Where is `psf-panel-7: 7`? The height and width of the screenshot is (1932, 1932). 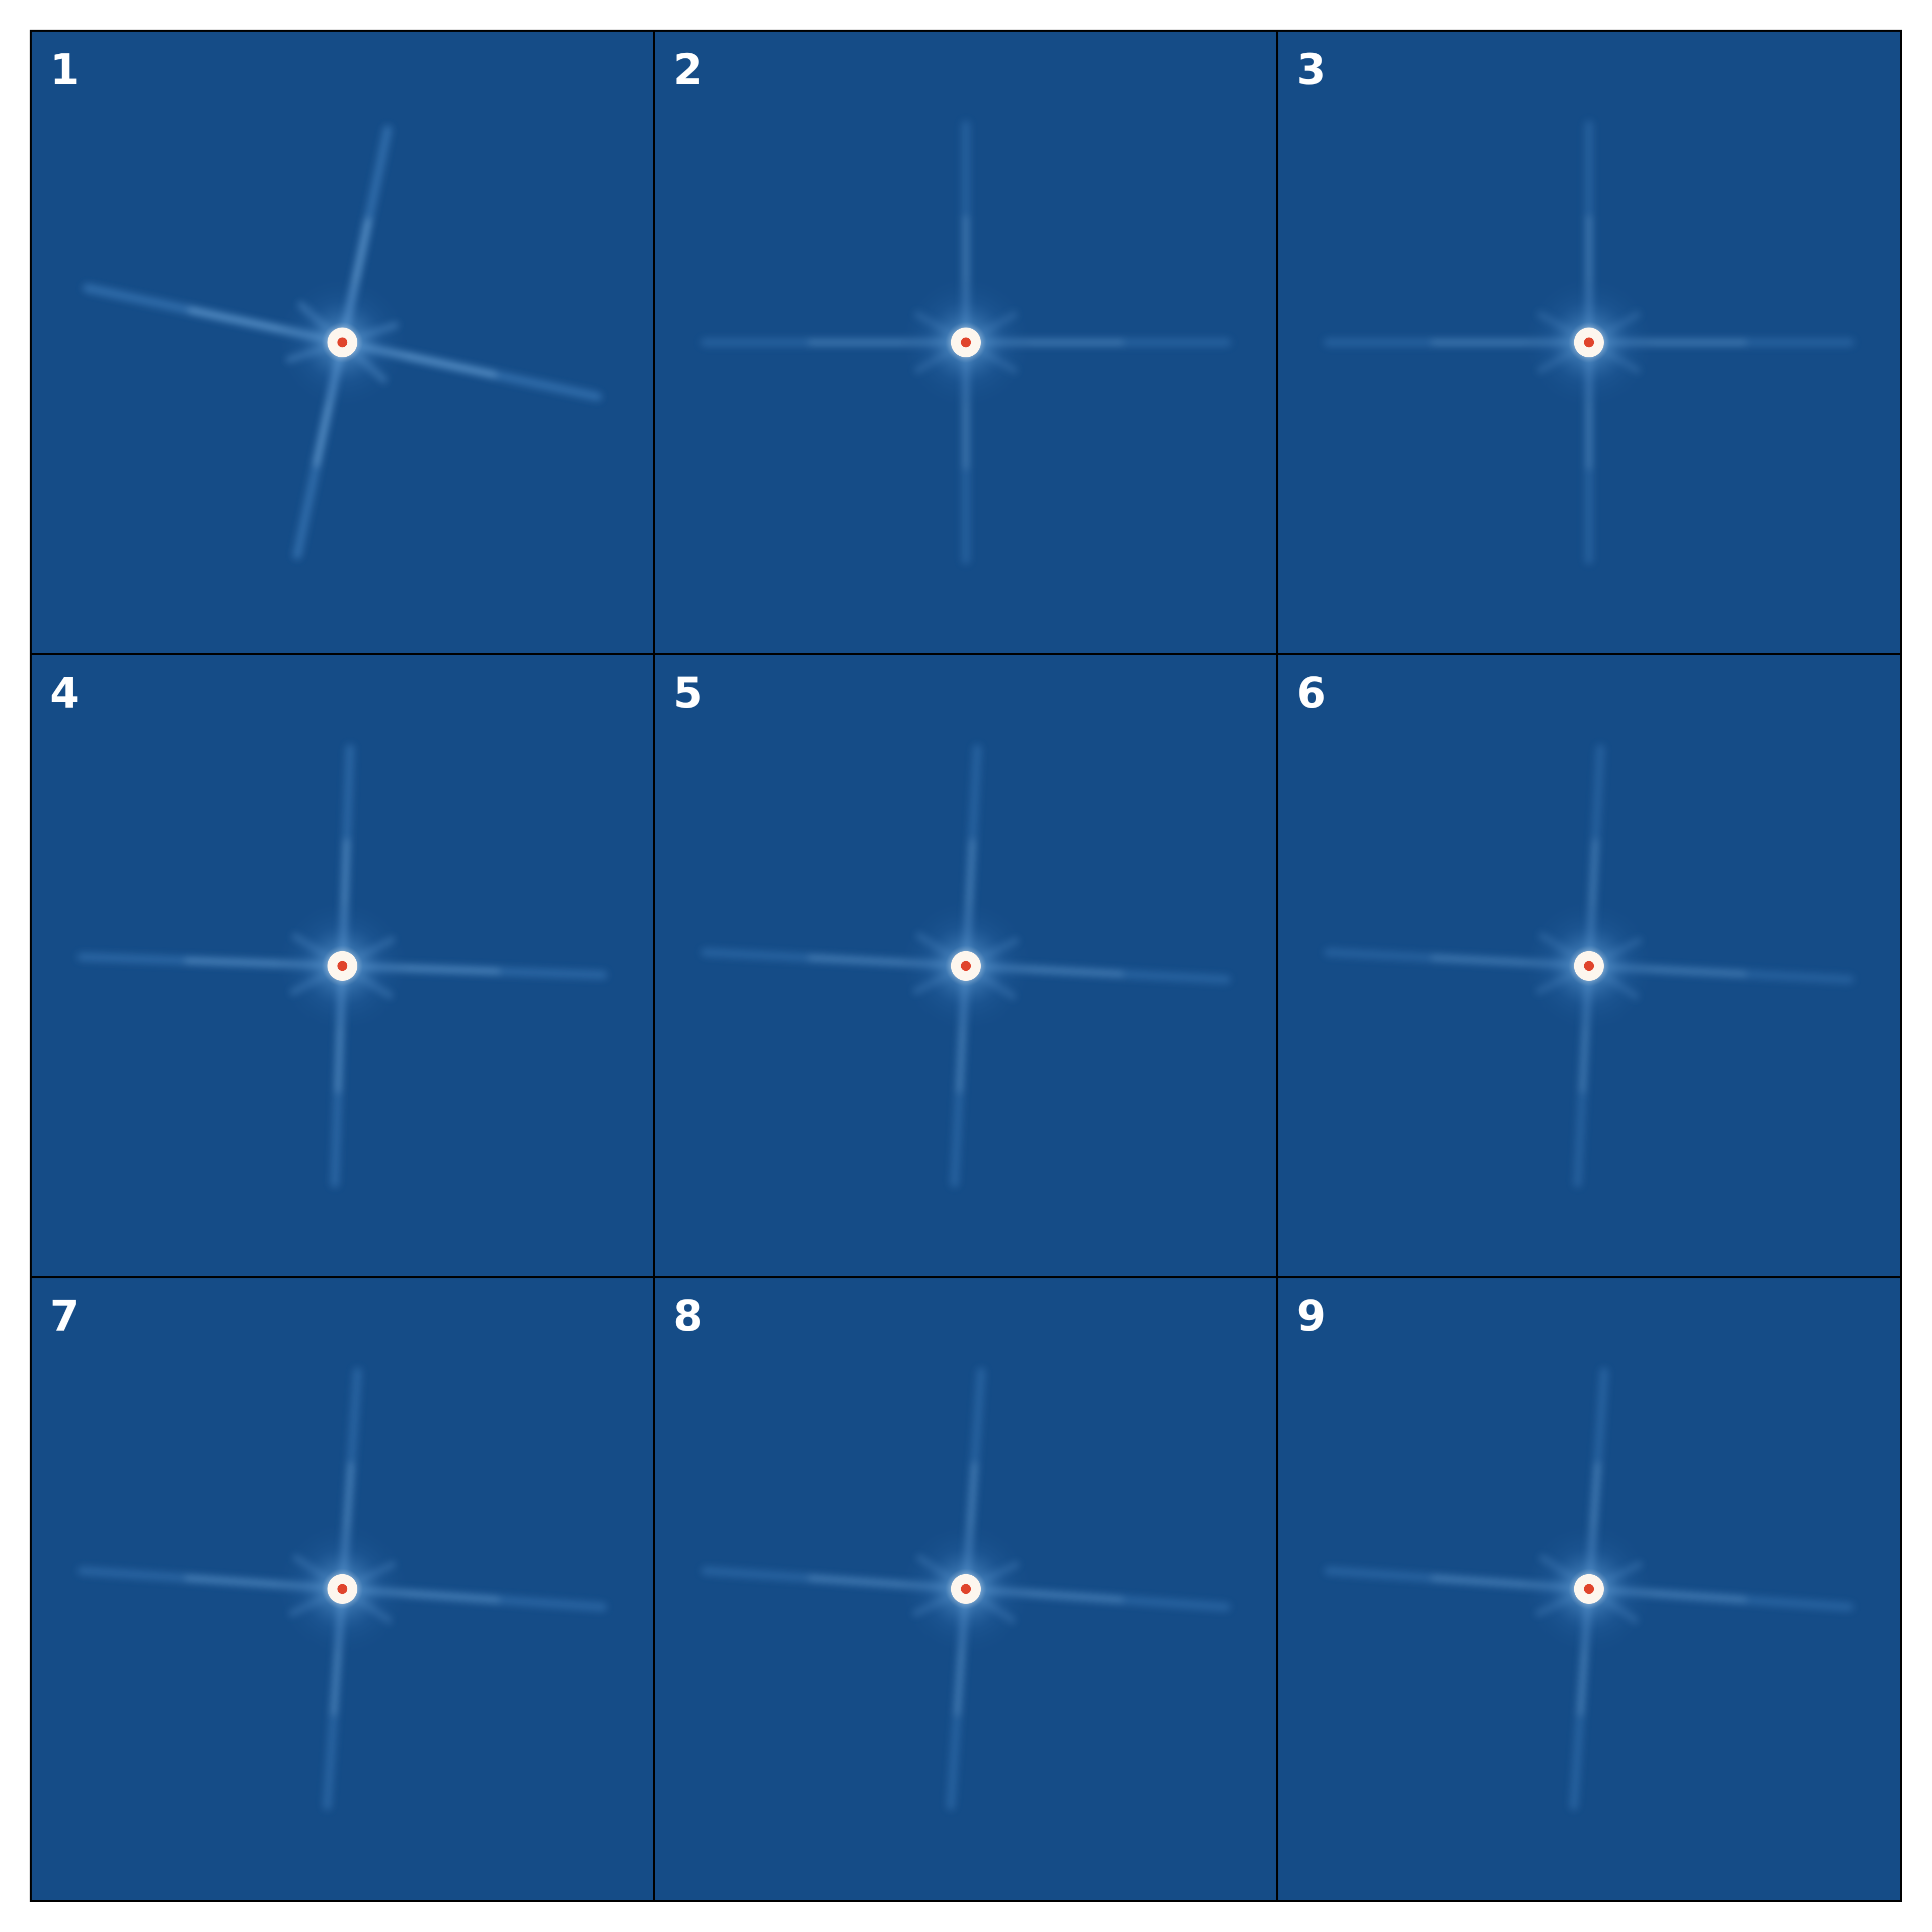
psf-panel-7: 7 is located at coordinates (342, 1589).